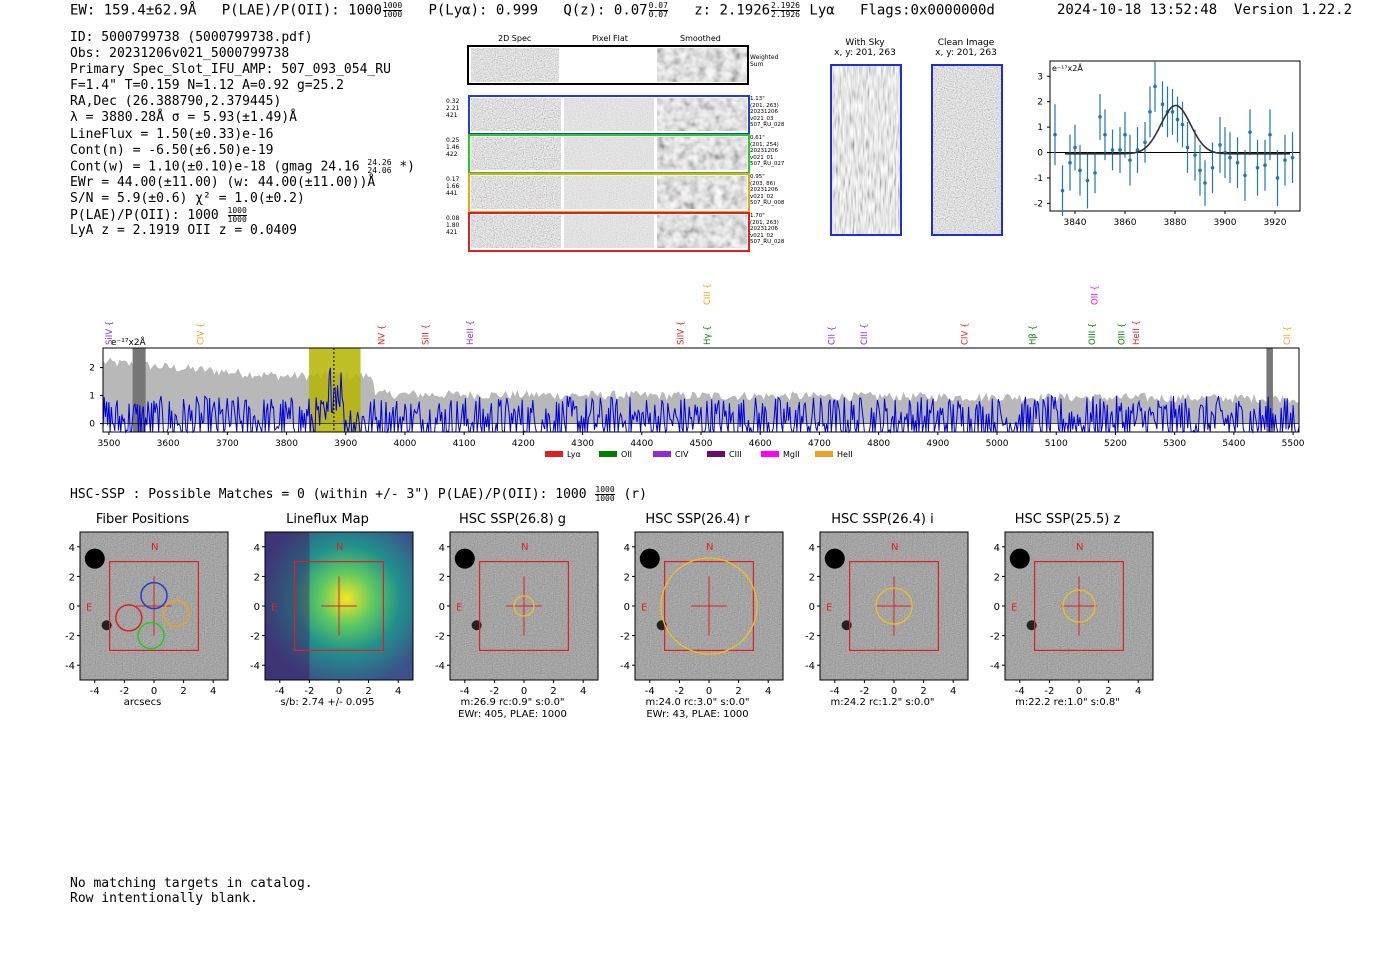  I want to click on cutout-row-right-label: 1.13" (201, 263) 20231206 v021_03 507_RU_028, so click(767, 112).